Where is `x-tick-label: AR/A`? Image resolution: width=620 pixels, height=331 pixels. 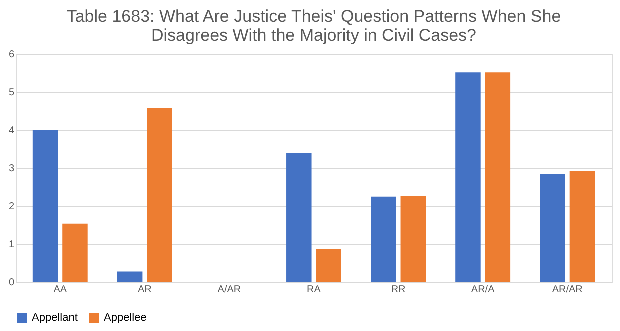
x-tick-label: AR/A is located at coordinates (483, 290).